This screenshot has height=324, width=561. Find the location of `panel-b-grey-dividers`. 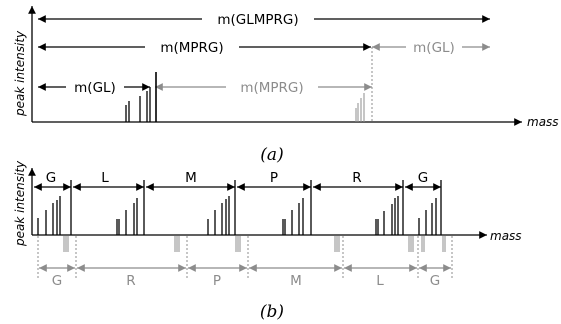

panel-b-grey-dividers is located at coordinates (245, 257).